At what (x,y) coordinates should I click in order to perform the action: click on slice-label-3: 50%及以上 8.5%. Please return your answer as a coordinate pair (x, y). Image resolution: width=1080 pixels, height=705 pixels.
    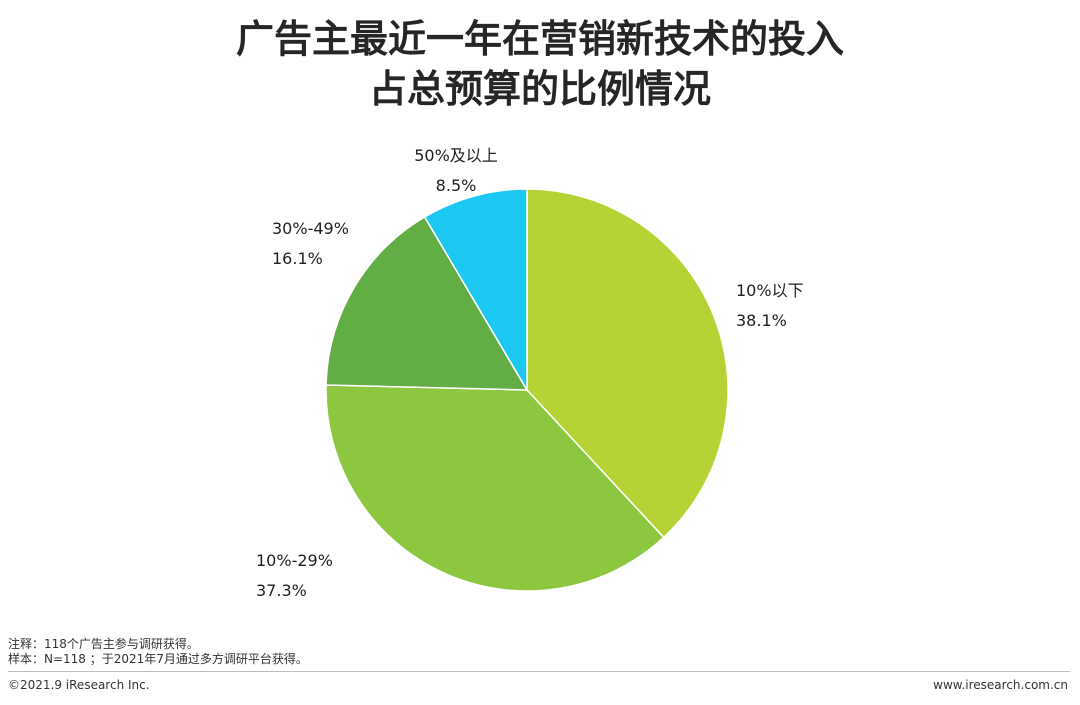
    Looking at the image, I should click on (456, 171).